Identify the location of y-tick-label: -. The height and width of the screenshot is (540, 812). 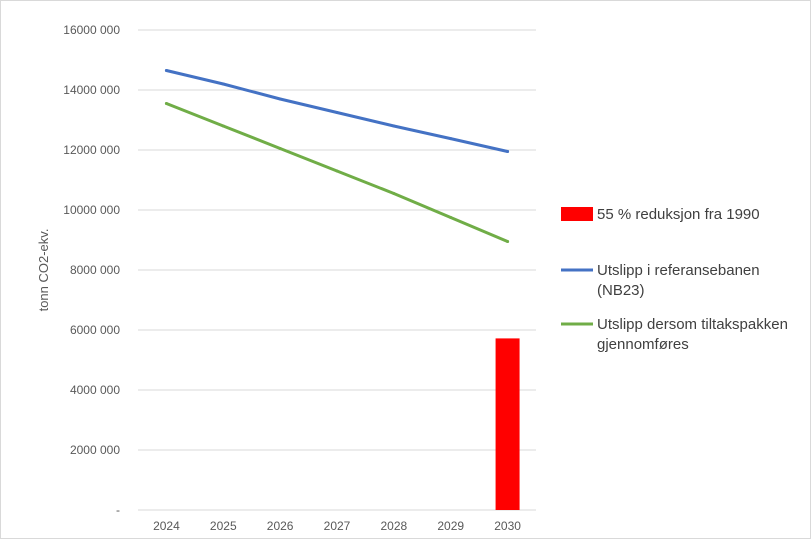
(118, 510).